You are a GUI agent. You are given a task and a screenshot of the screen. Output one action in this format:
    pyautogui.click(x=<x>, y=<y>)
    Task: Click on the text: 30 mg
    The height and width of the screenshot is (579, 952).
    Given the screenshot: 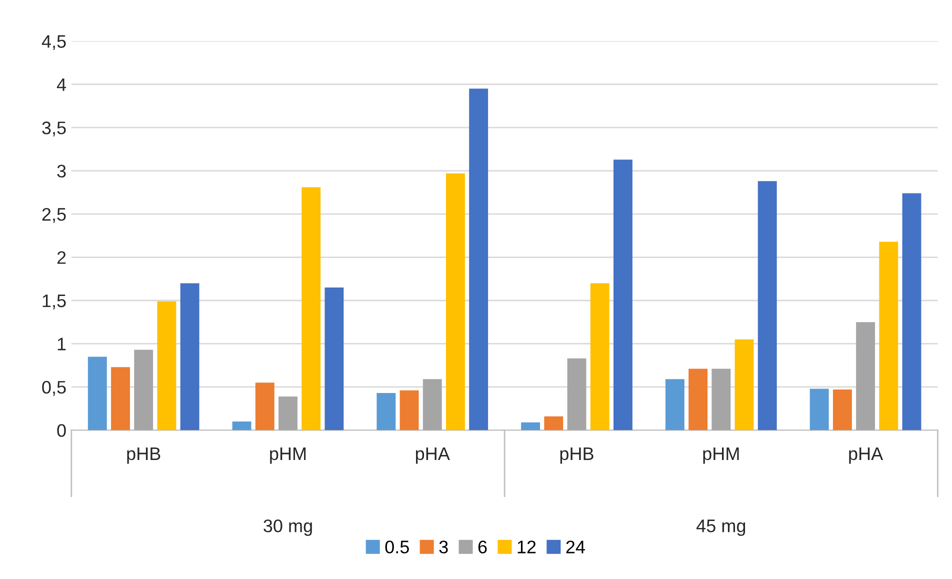 What is the action you would take?
    pyautogui.click(x=288, y=527)
    